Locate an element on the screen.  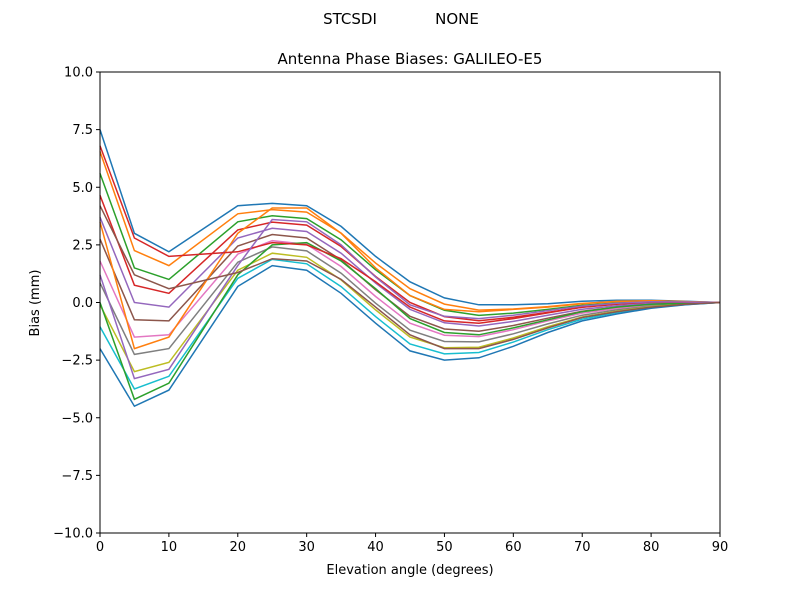
y-tick-label: −5.0 is located at coordinates (77, 418).